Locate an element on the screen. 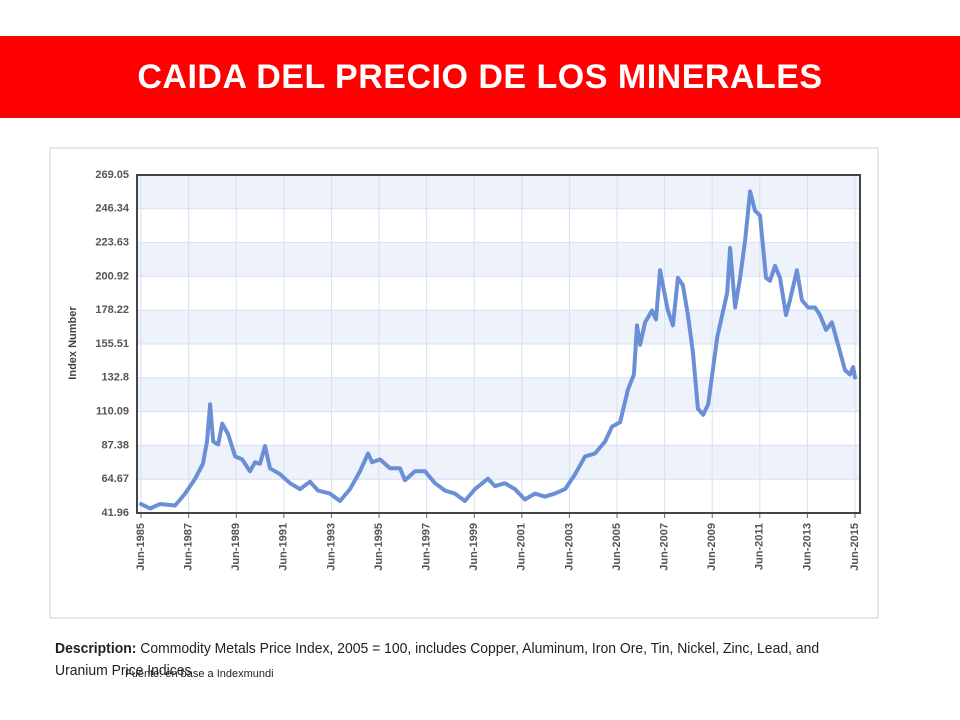  y-tick-label: 246.34 is located at coordinates (112, 209).